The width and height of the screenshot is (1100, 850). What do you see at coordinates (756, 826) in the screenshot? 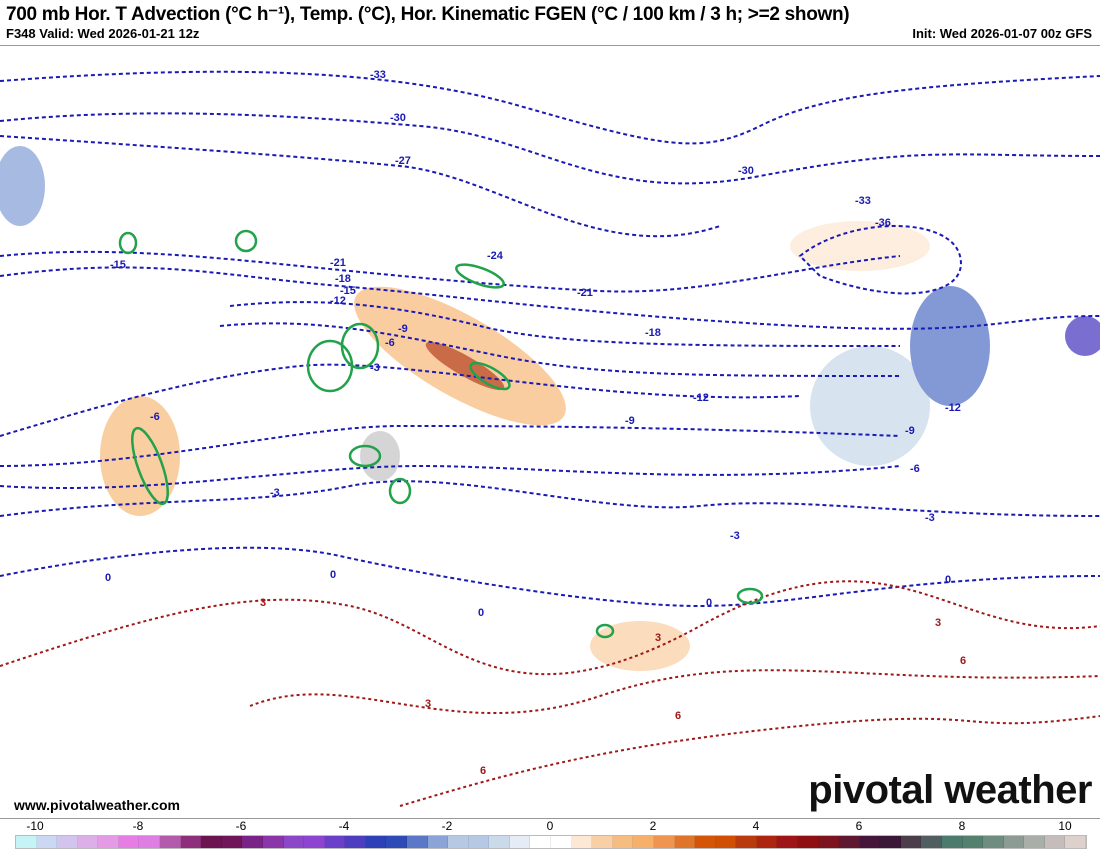
I see `colorbar-tick-label: 4` at bounding box center [756, 826].